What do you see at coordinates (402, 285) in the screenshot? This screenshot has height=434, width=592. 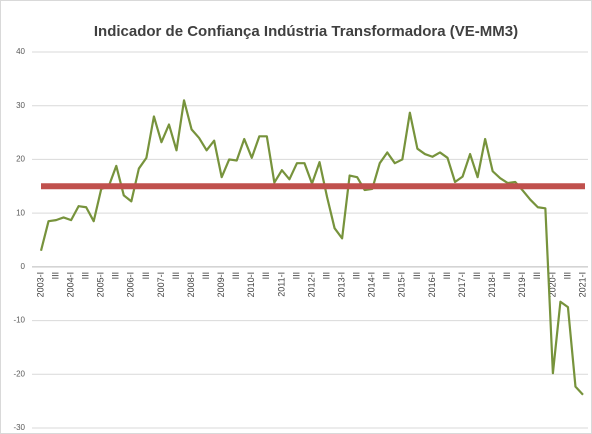 I see `x-tick-label: 2015-I` at bounding box center [402, 285].